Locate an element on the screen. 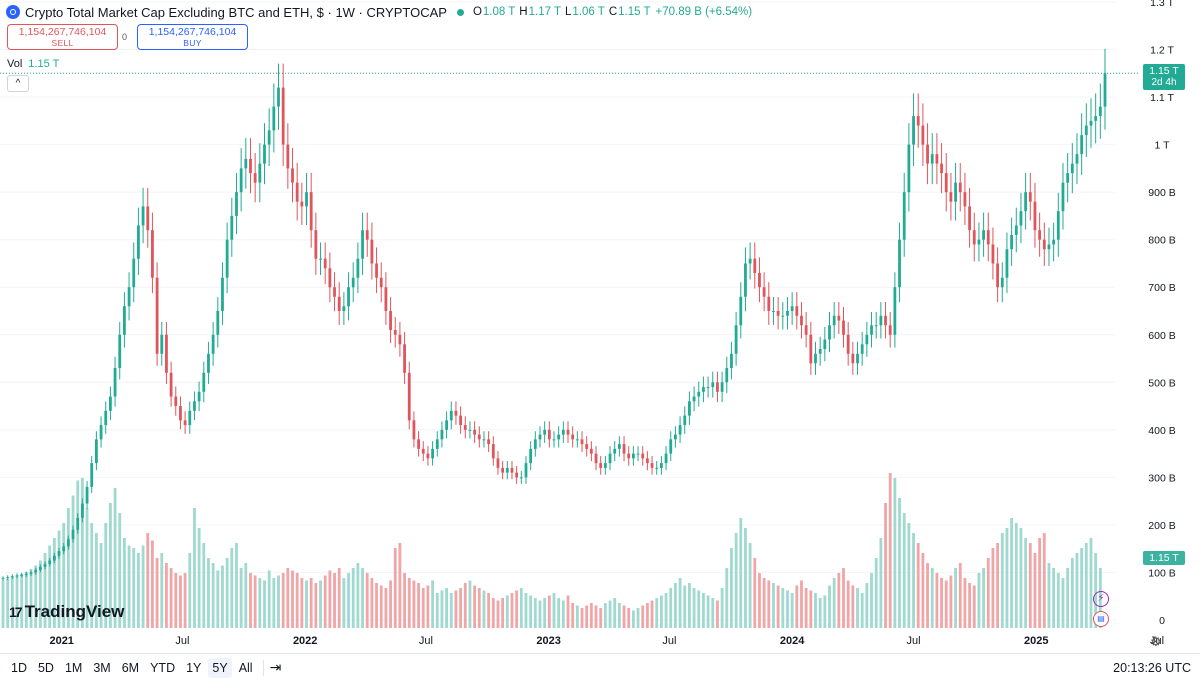  us-flag-icon: ▤ is located at coordinates (1101, 619).